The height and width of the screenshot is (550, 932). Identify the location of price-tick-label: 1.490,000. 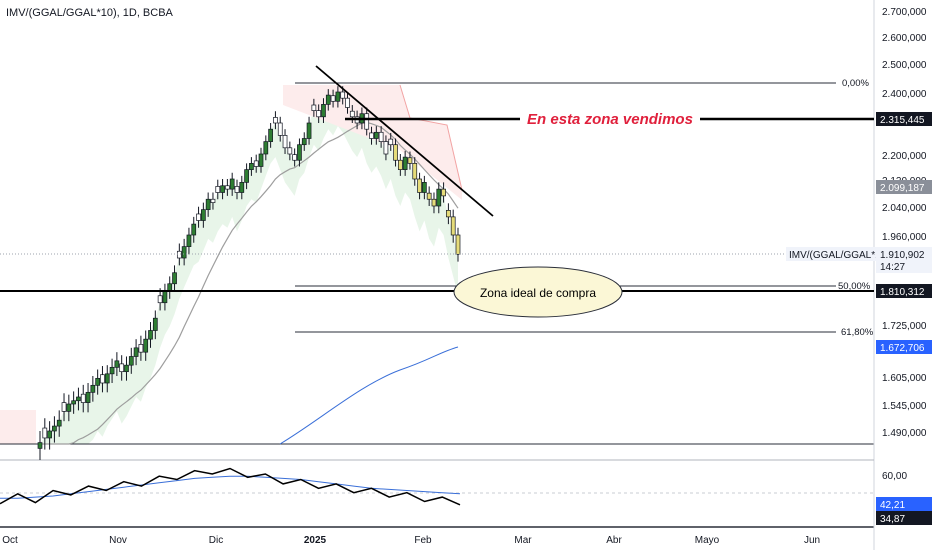
(904, 433).